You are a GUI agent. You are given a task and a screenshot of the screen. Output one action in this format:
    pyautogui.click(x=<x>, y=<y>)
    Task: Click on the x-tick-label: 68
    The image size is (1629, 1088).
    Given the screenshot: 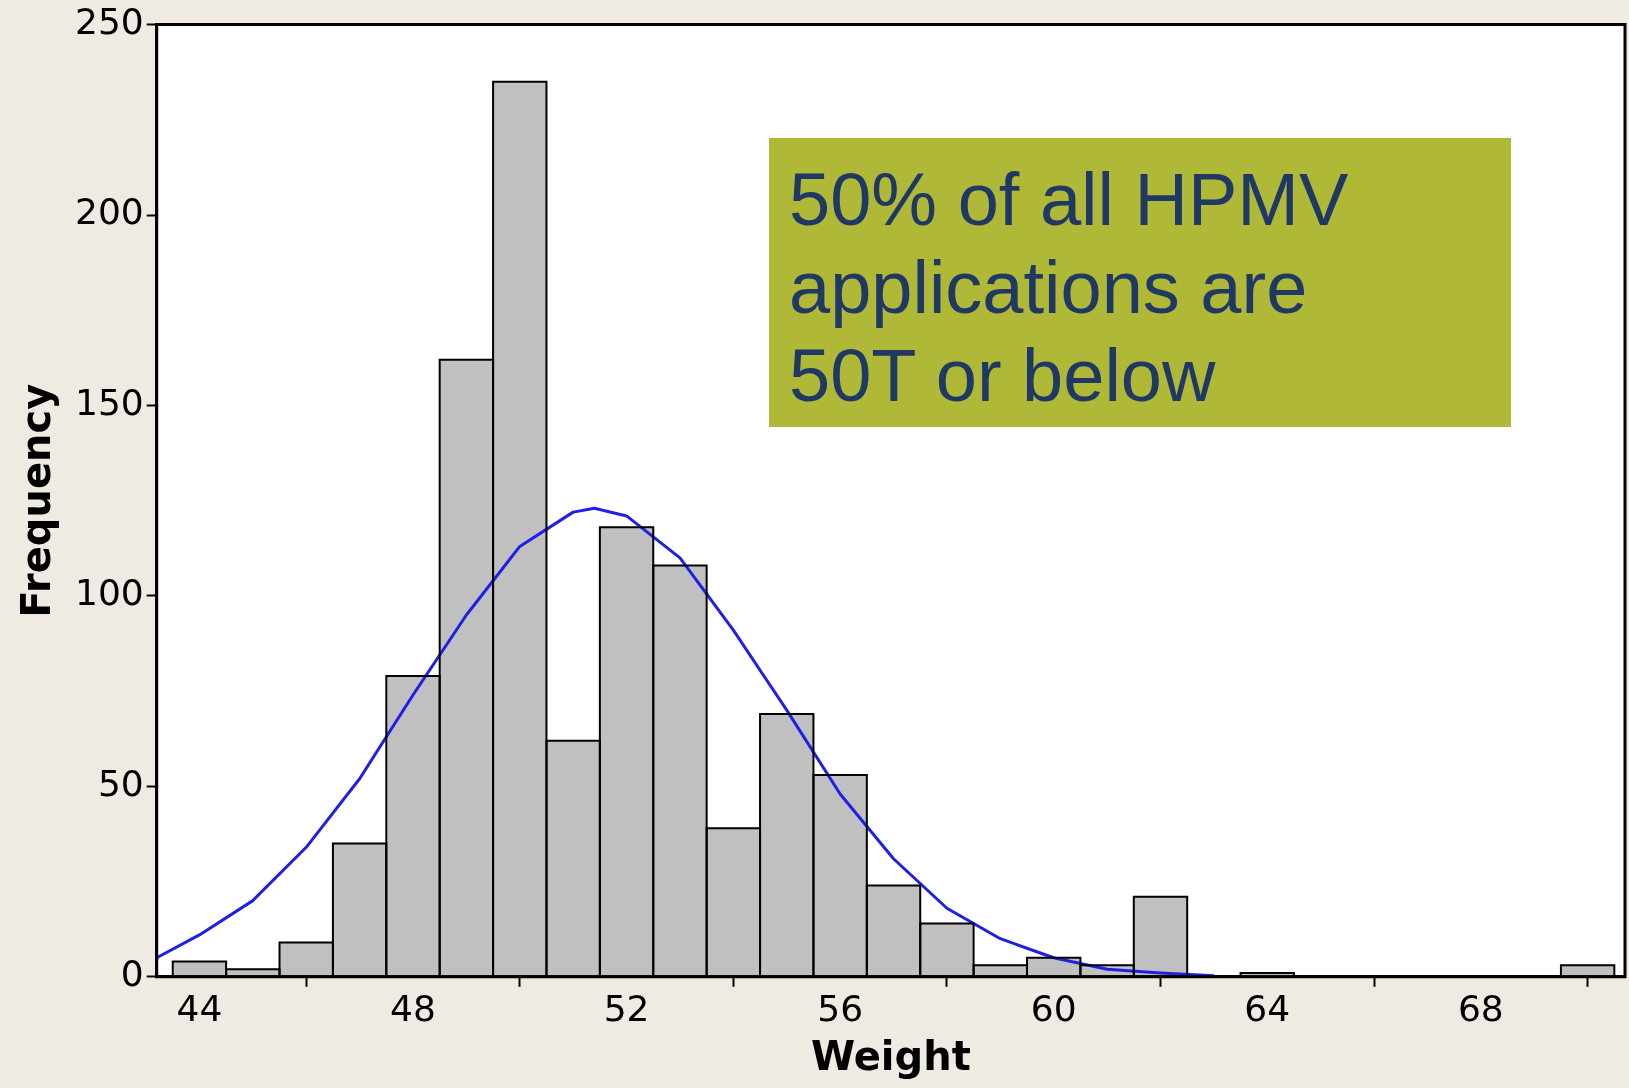 What is the action you would take?
    pyautogui.click(x=1480, y=1008)
    